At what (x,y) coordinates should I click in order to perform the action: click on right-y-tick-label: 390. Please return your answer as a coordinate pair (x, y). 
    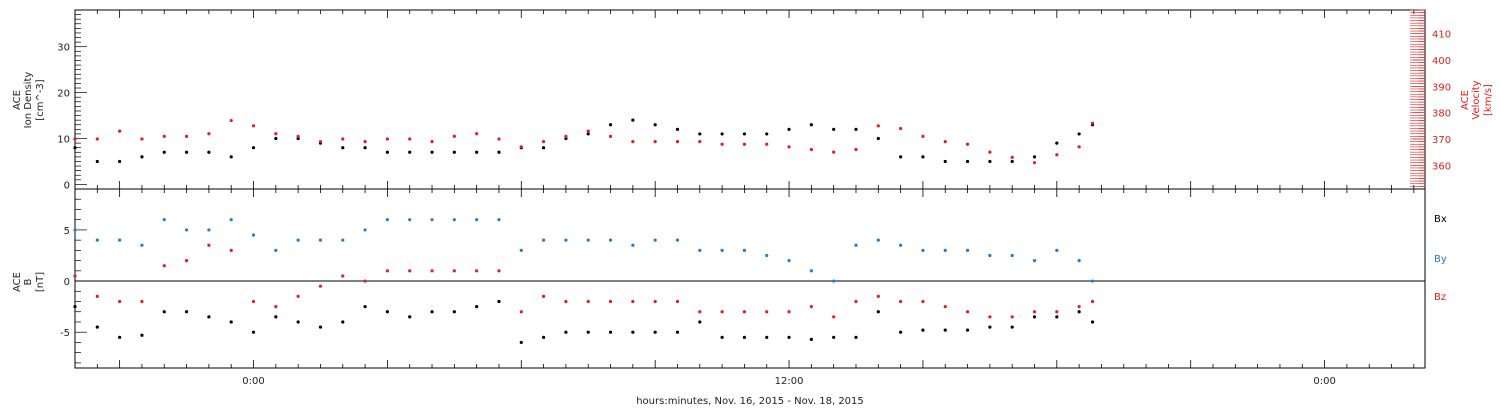
    Looking at the image, I should click on (1441, 87).